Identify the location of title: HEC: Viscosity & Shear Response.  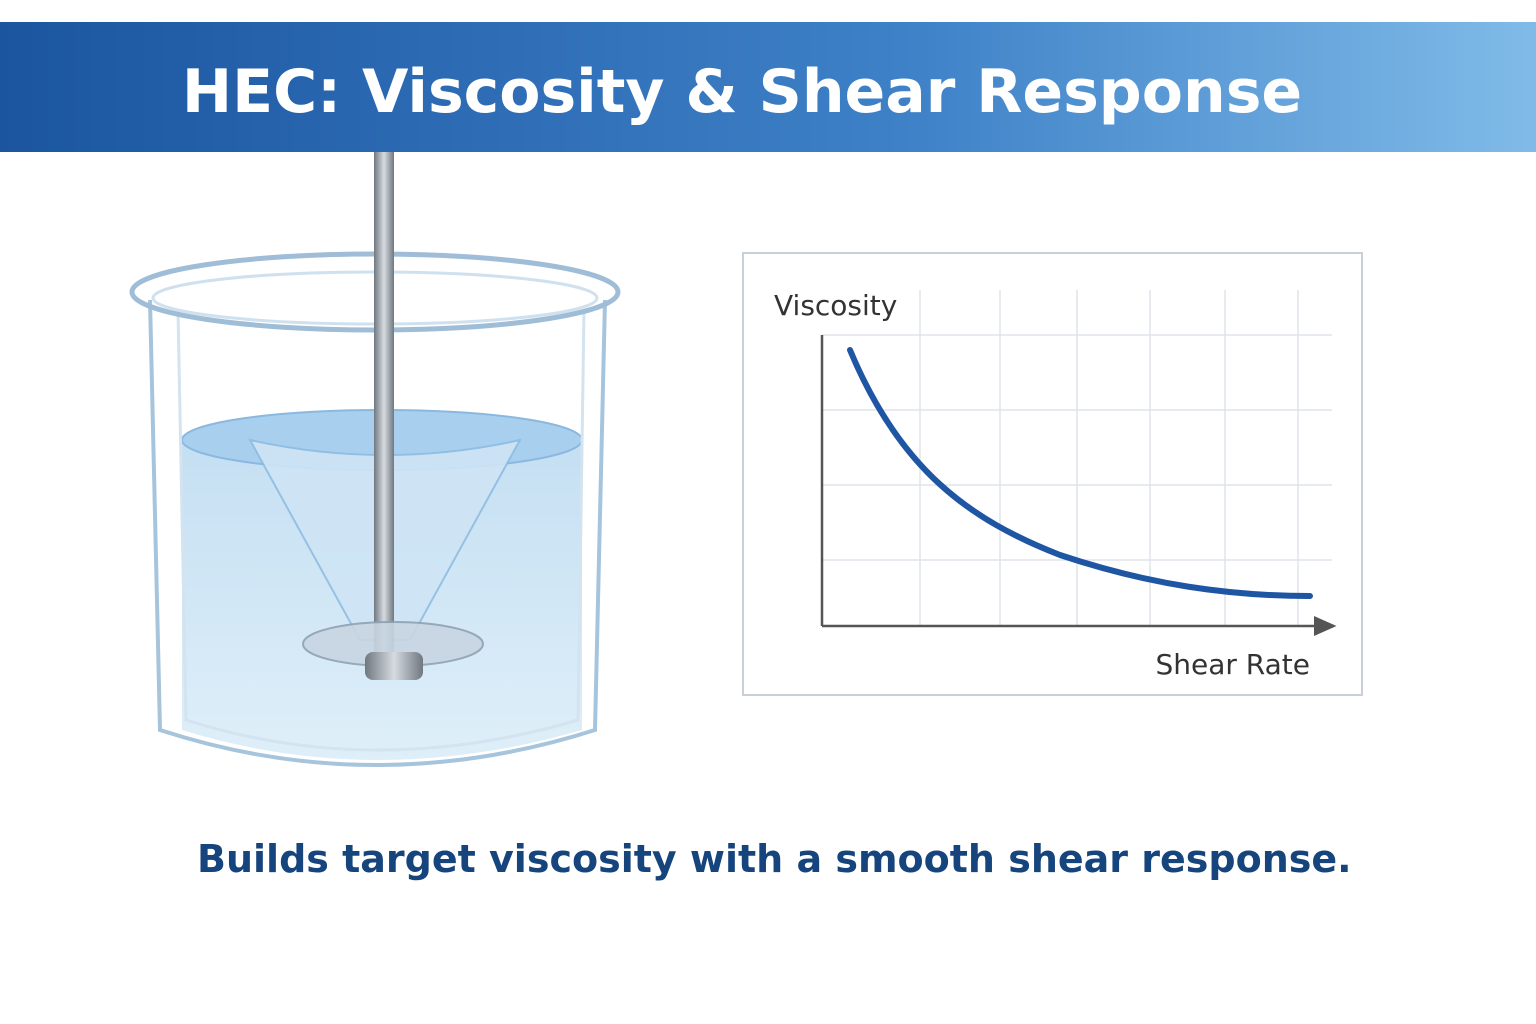
(742, 92).